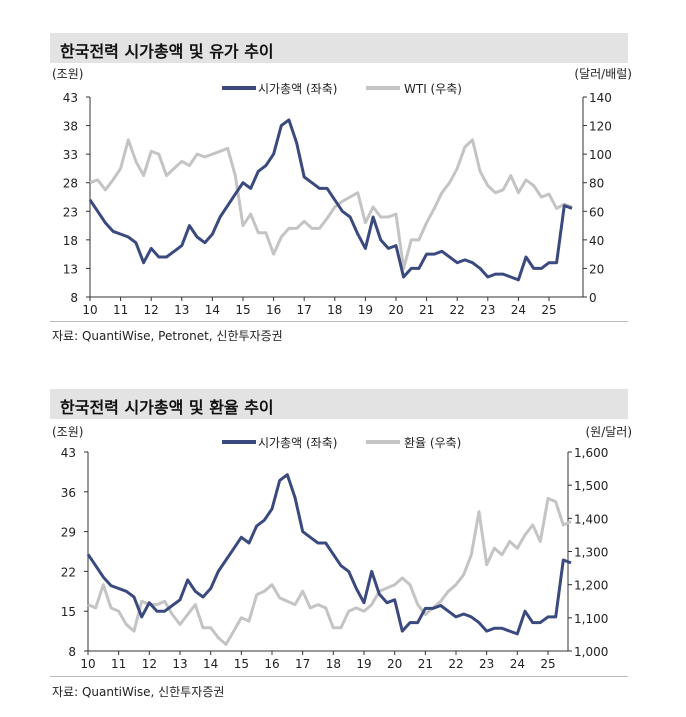  What do you see at coordinates (591, 652) in the screenshot?
I see `y-right-tick-label: 1,000` at bounding box center [591, 652].